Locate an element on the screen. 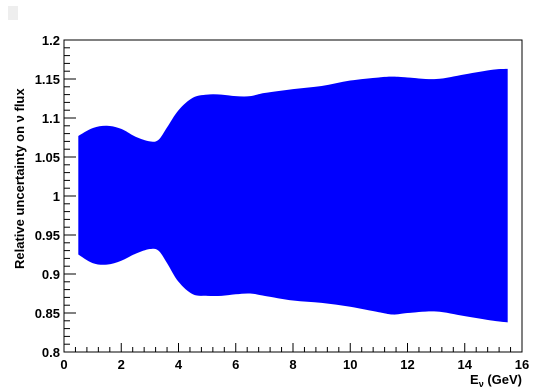  x-tick-label: 4 is located at coordinates (179, 364).